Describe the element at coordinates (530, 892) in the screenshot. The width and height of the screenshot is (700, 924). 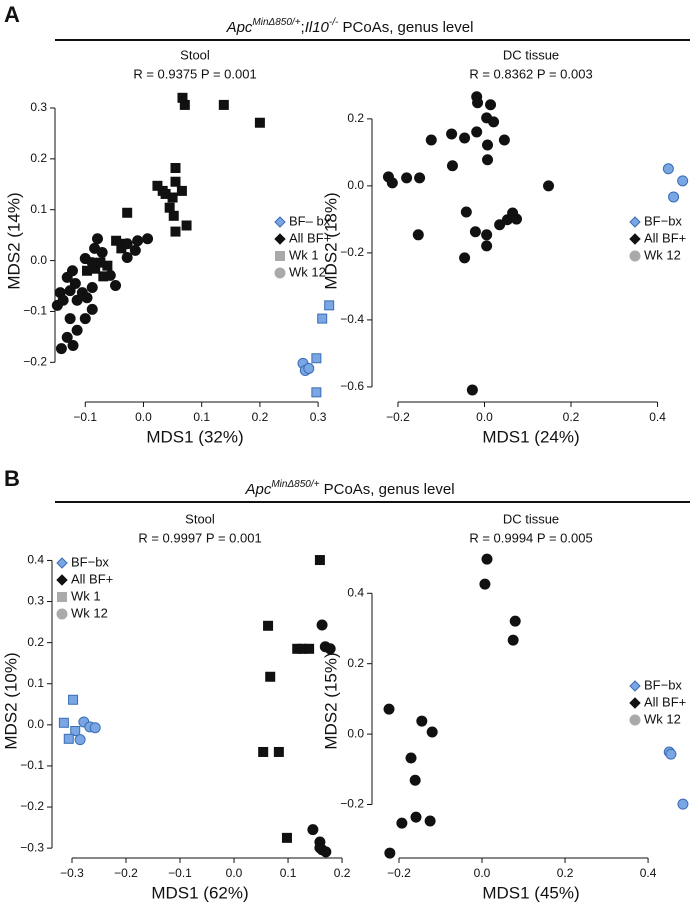
I see `x-axis-label: MDS1 (45%)` at that location.